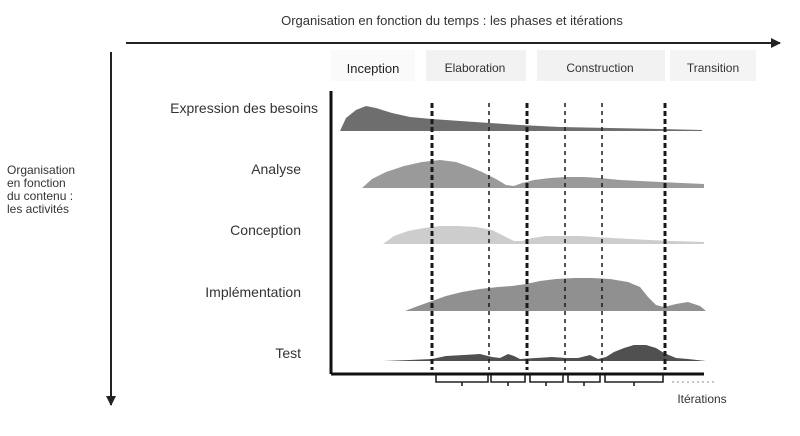 Image resolution: width=800 pixels, height=436 pixels. Describe the element at coordinates (544, 353) in the screenshot. I see `workload-test` at that location.